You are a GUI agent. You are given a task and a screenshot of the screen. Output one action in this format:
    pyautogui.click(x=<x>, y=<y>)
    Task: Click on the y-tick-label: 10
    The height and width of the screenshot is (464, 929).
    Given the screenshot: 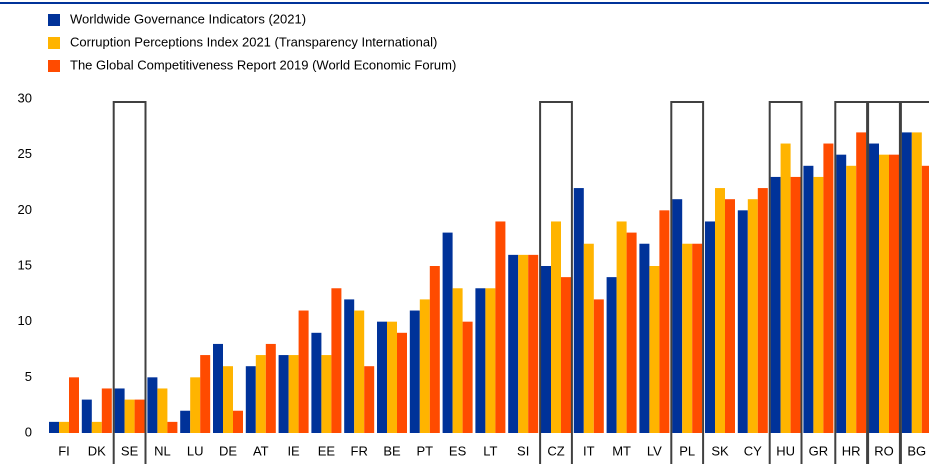 What is the action you would take?
    pyautogui.click(x=25, y=320)
    